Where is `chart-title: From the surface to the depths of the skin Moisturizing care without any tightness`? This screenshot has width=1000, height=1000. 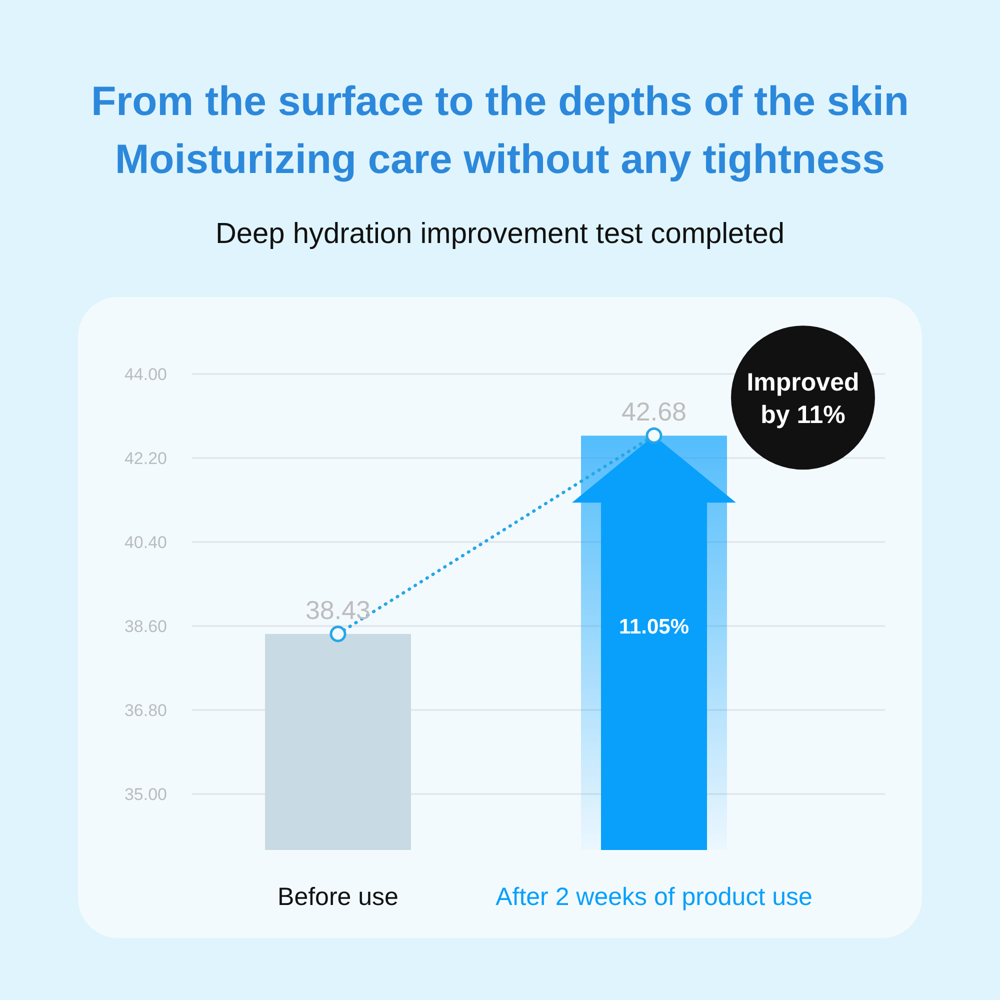
chart-title: From the surface to the depths of the skin Moisturizing care without any tightness is located at coordinates (500, 130).